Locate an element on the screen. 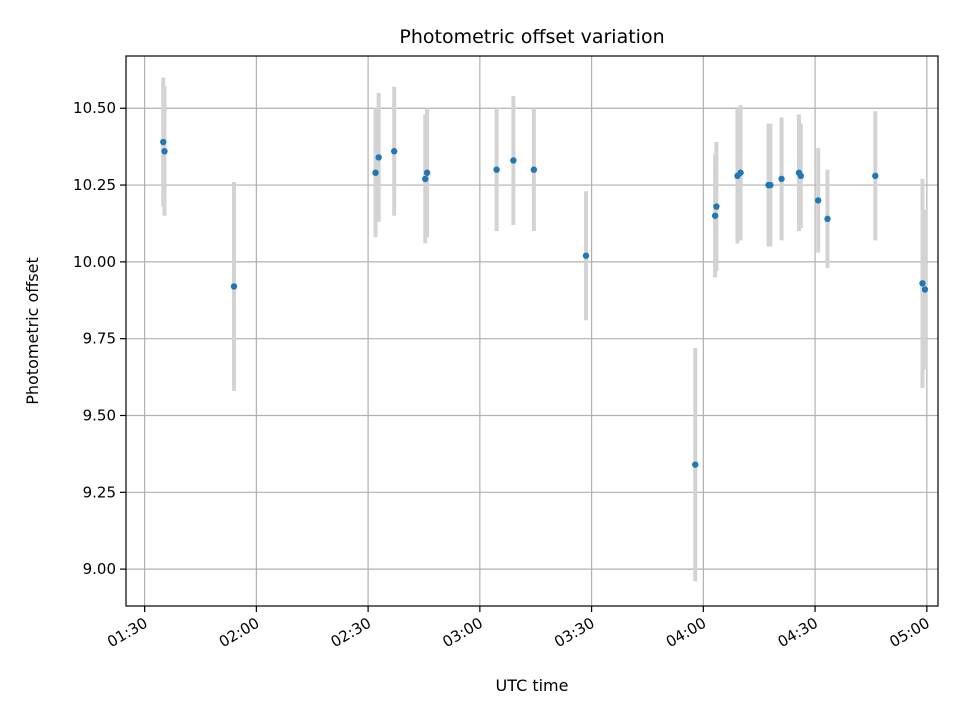 This screenshot has width=960, height=720. x-tick-label: 03:00 is located at coordinates (462, 632).